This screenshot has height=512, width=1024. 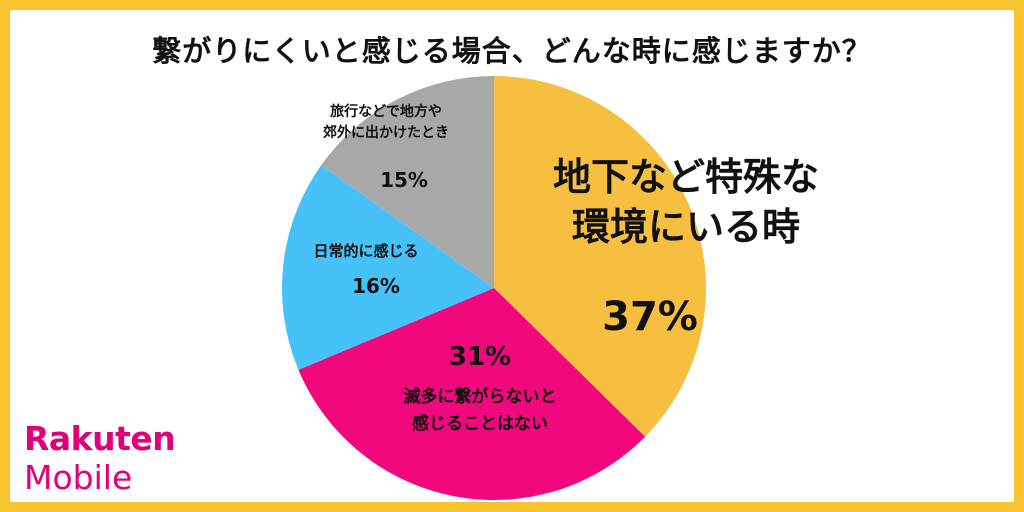 I want to click on slice-value-0: 37%, so click(x=650, y=317).